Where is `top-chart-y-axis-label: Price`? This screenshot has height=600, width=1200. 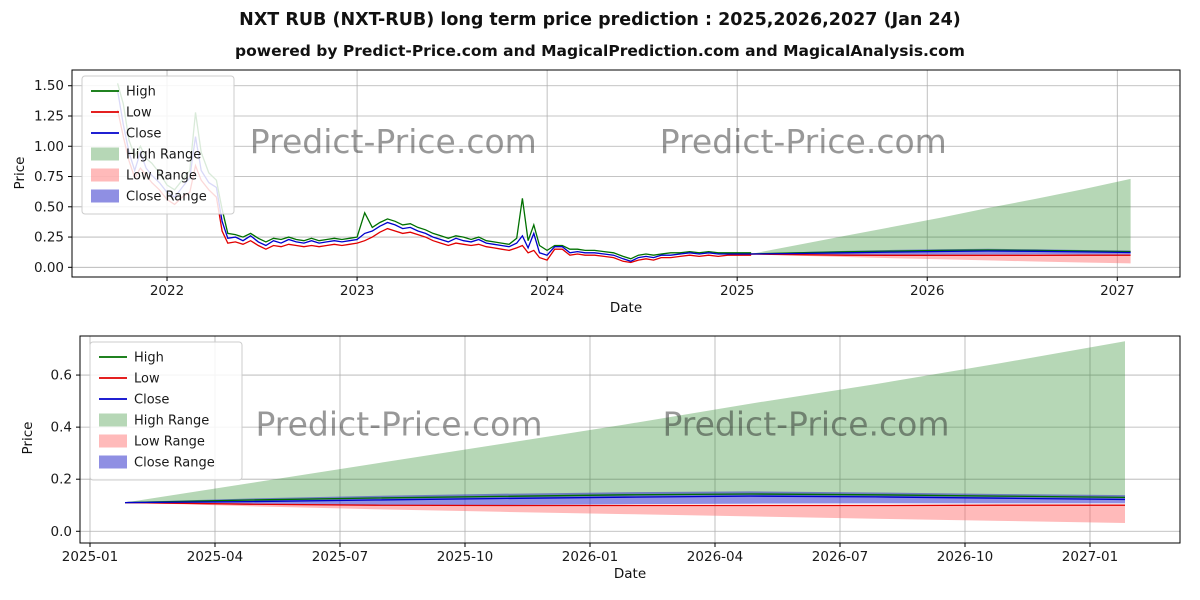
top-chart-y-axis-label: Price is located at coordinates (20, 173).